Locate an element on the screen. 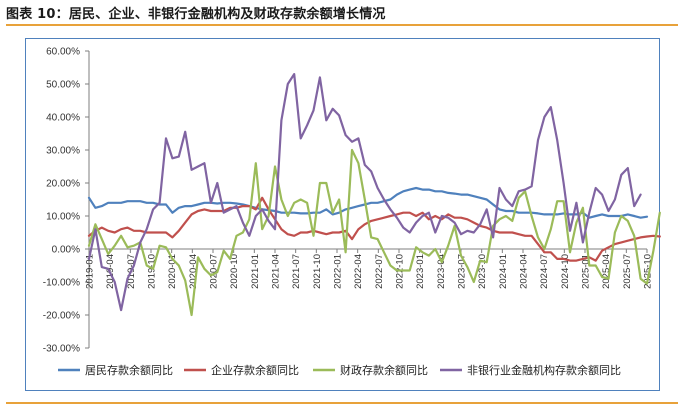  x-tick-label: 2022-07 is located at coordinates (379, 271).